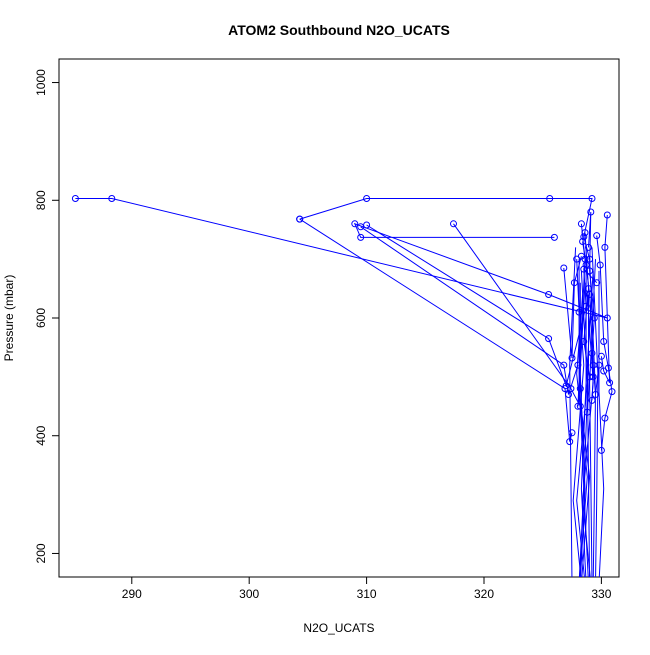  Describe the element at coordinates (9, 318) in the screenshot. I see `y-axis-label: Pressure (mbar)` at that location.